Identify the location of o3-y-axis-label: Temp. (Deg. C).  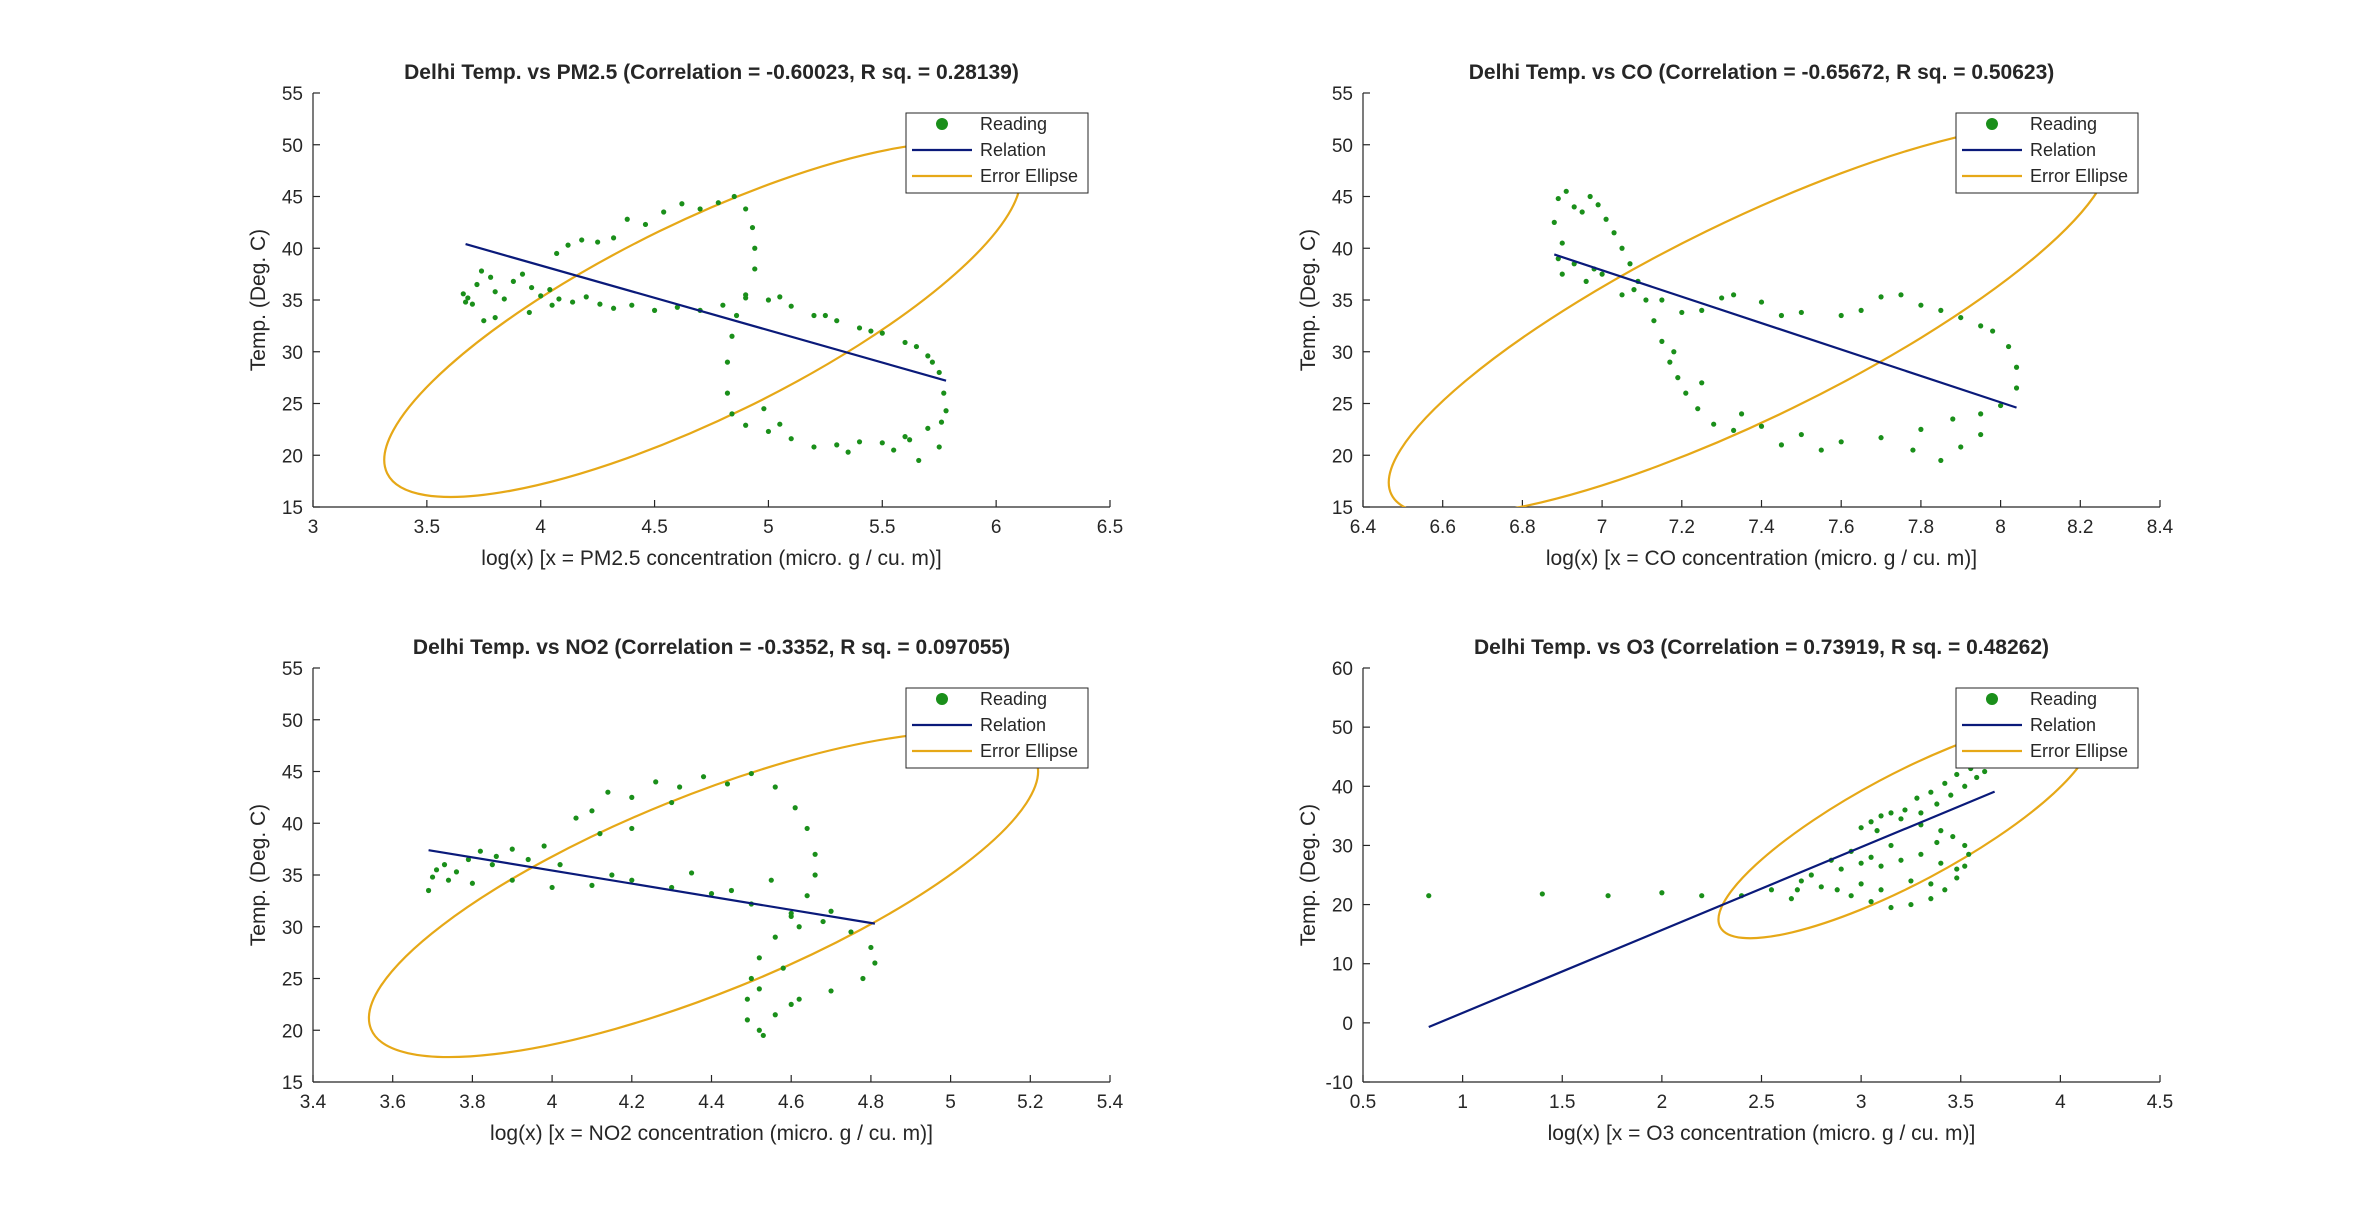
(1308, 875).